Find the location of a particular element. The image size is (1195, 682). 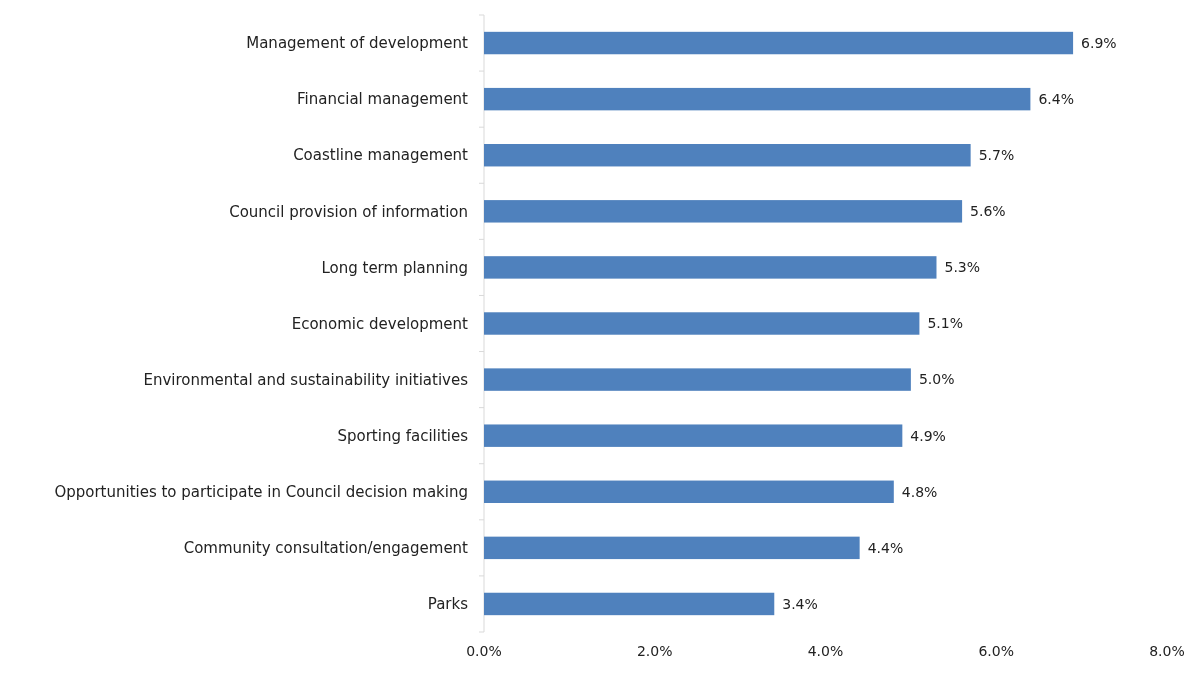

data-label: 4.8% is located at coordinates (919, 491).